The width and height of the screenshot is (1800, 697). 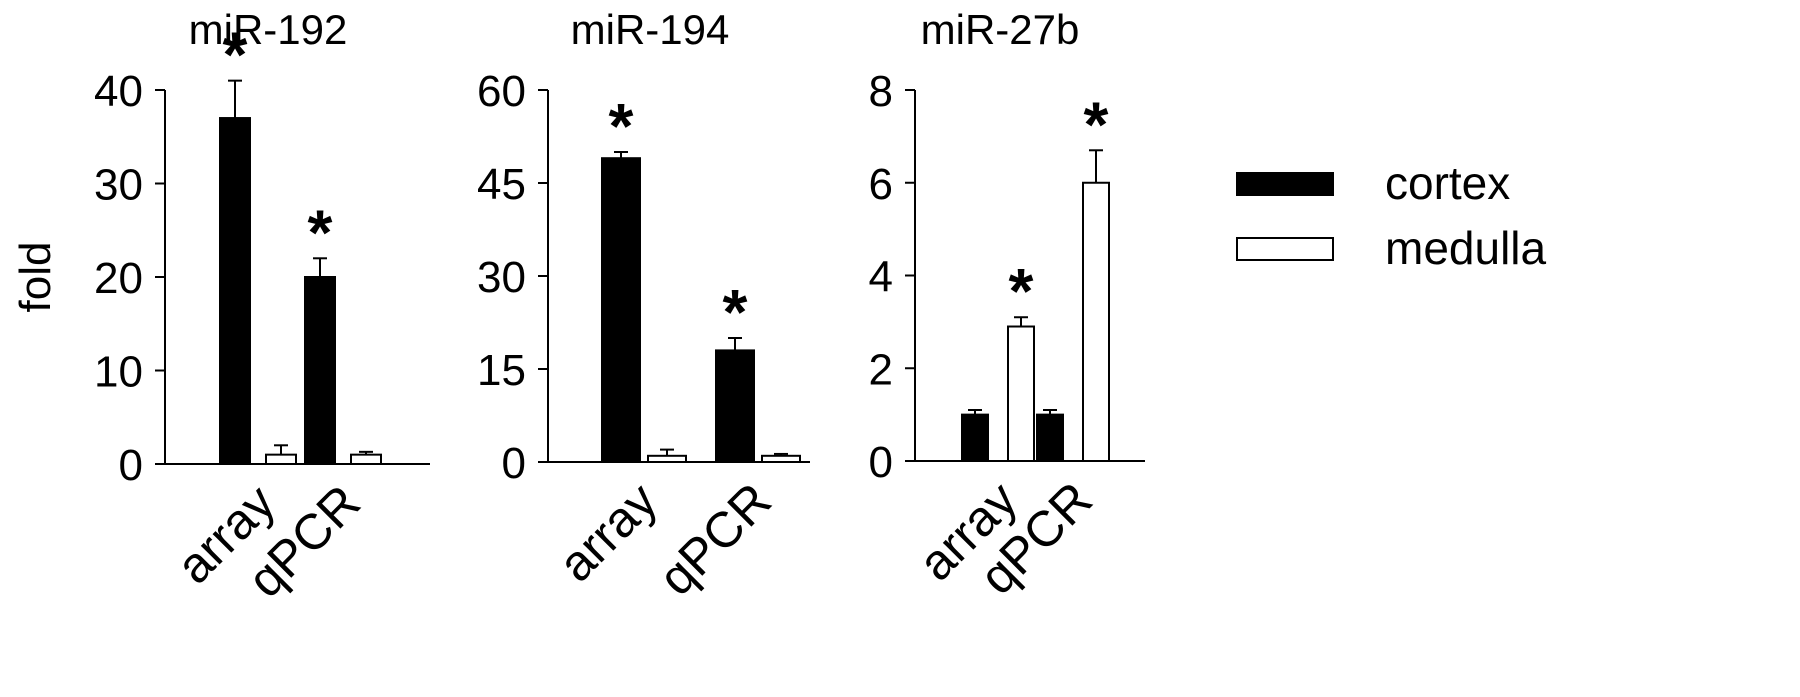 I want to click on legend-swatch-medulla, so click(x=1285, y=249).